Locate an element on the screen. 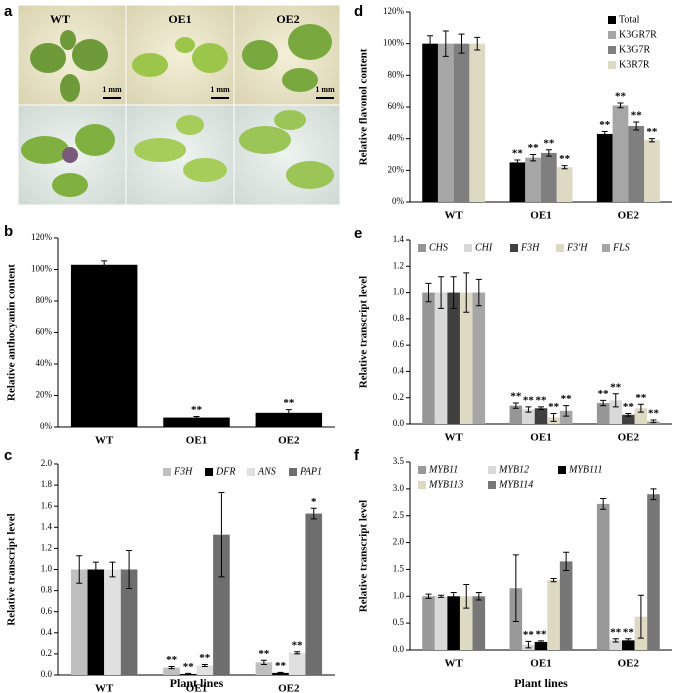  y-tick-label: 0.6 is located at coordinates (47, 611).